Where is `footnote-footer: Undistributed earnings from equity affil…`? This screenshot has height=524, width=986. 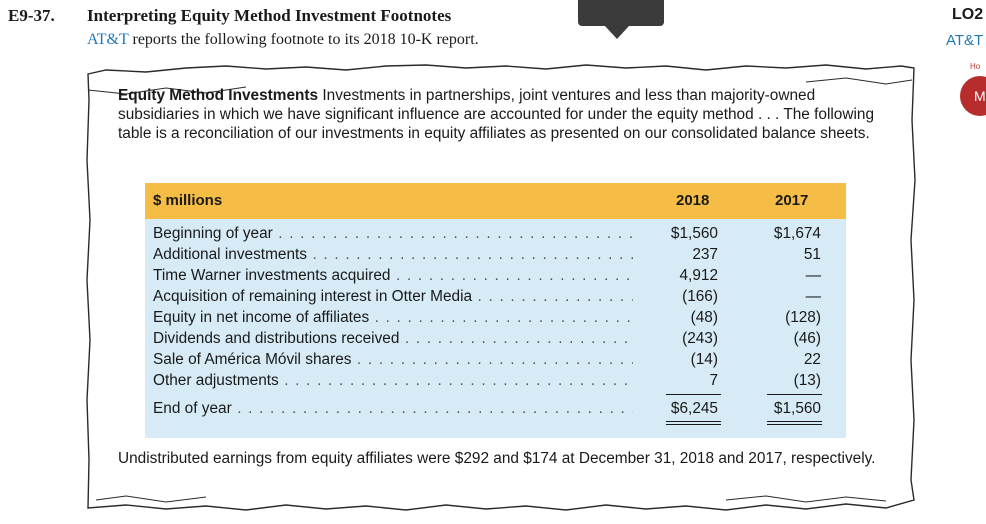
footnote-footer: Undistributed earnings from equity affil… is located at coordinates (497, 458).